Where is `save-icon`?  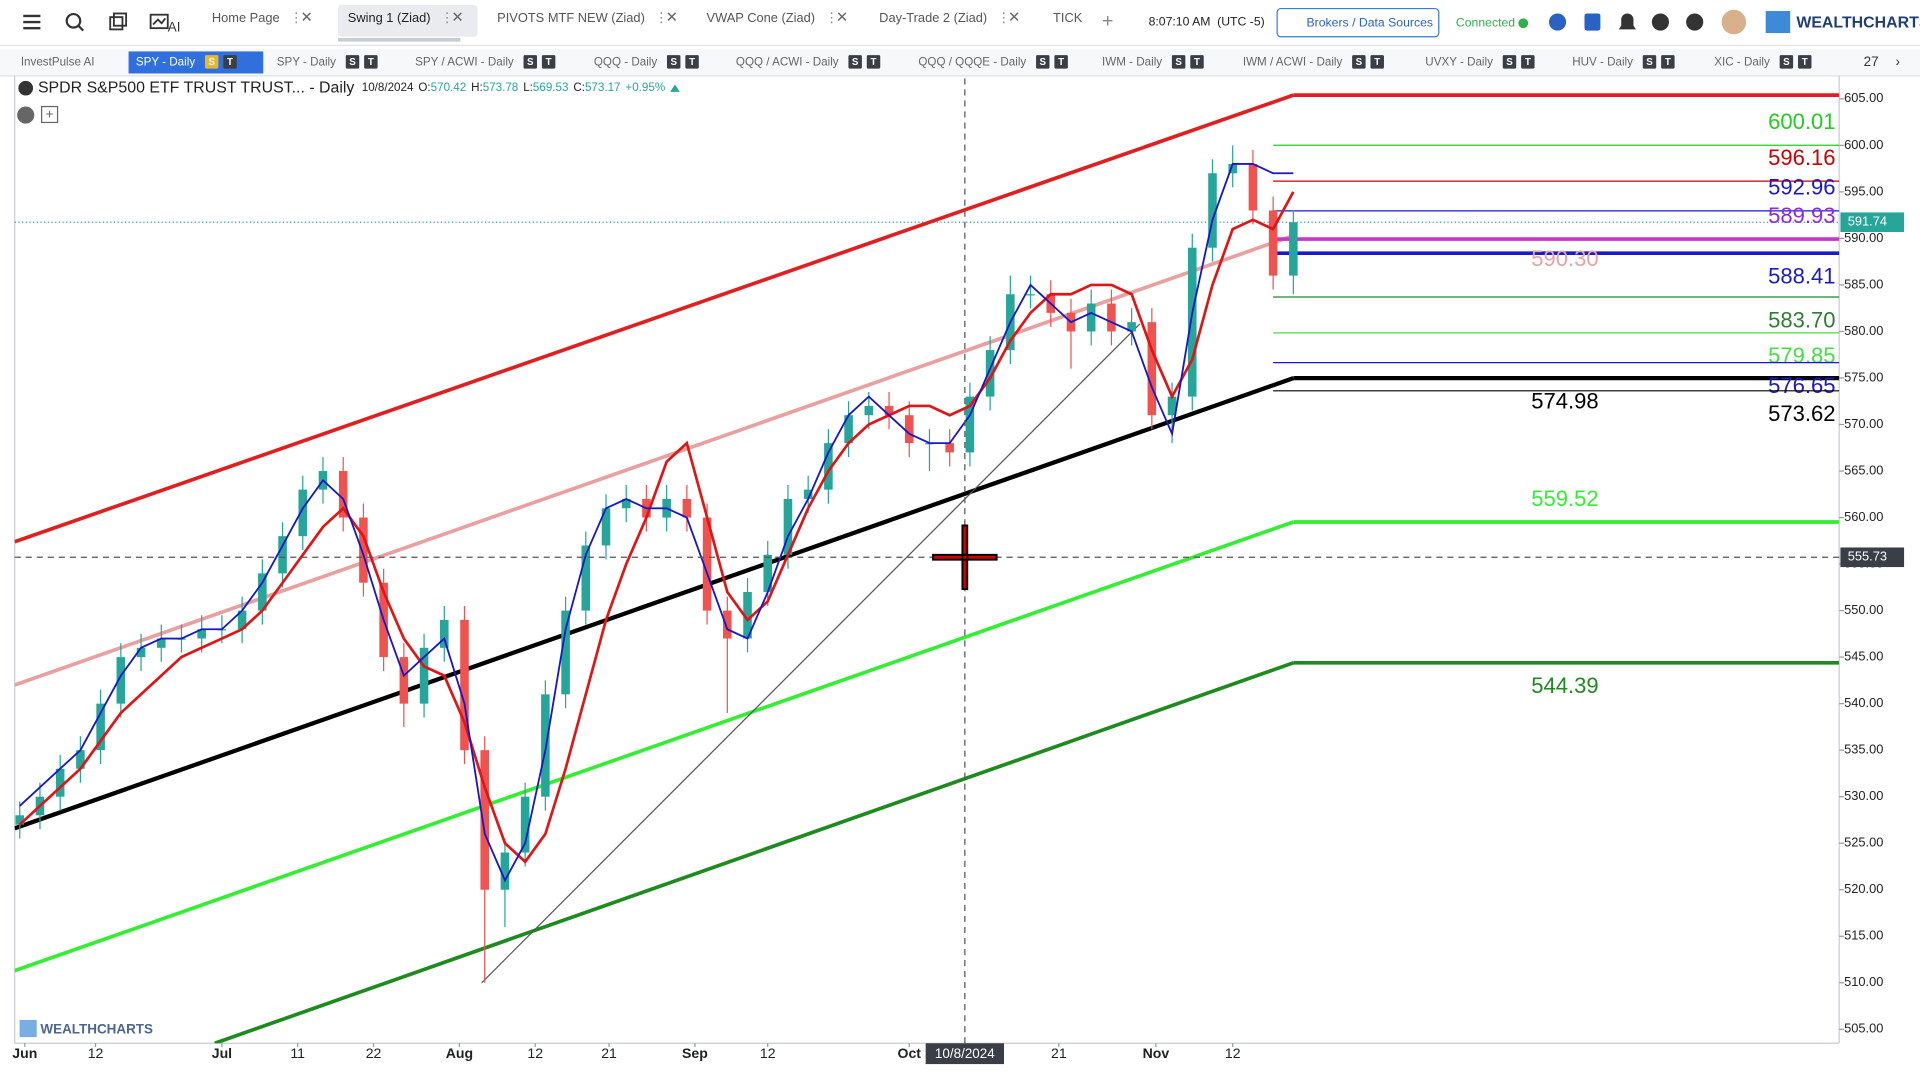
save-icon is located at coordinates (1592, 22).